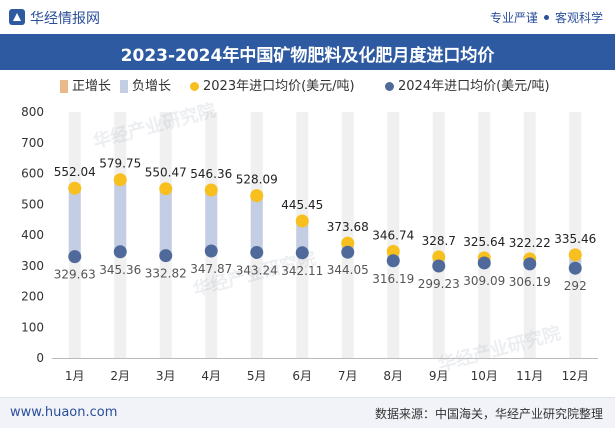 The image size is (615, 428). I want to click on x-tick-label: 4月, so click(211, 376).